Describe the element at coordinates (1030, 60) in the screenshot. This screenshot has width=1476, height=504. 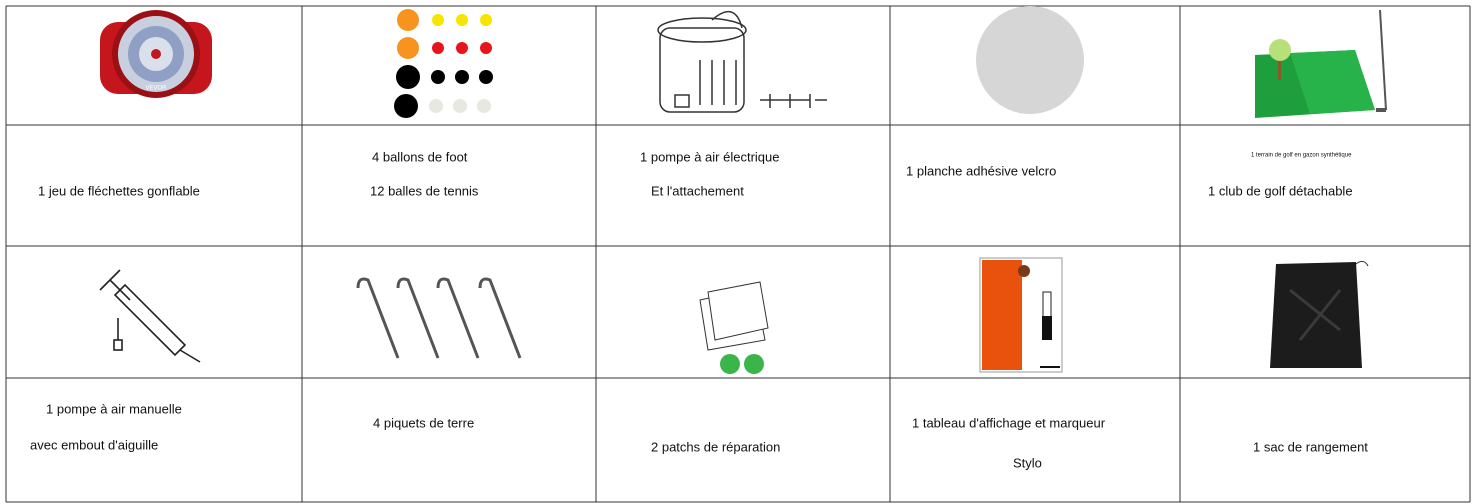
I see `velcro-board-image` at that location.